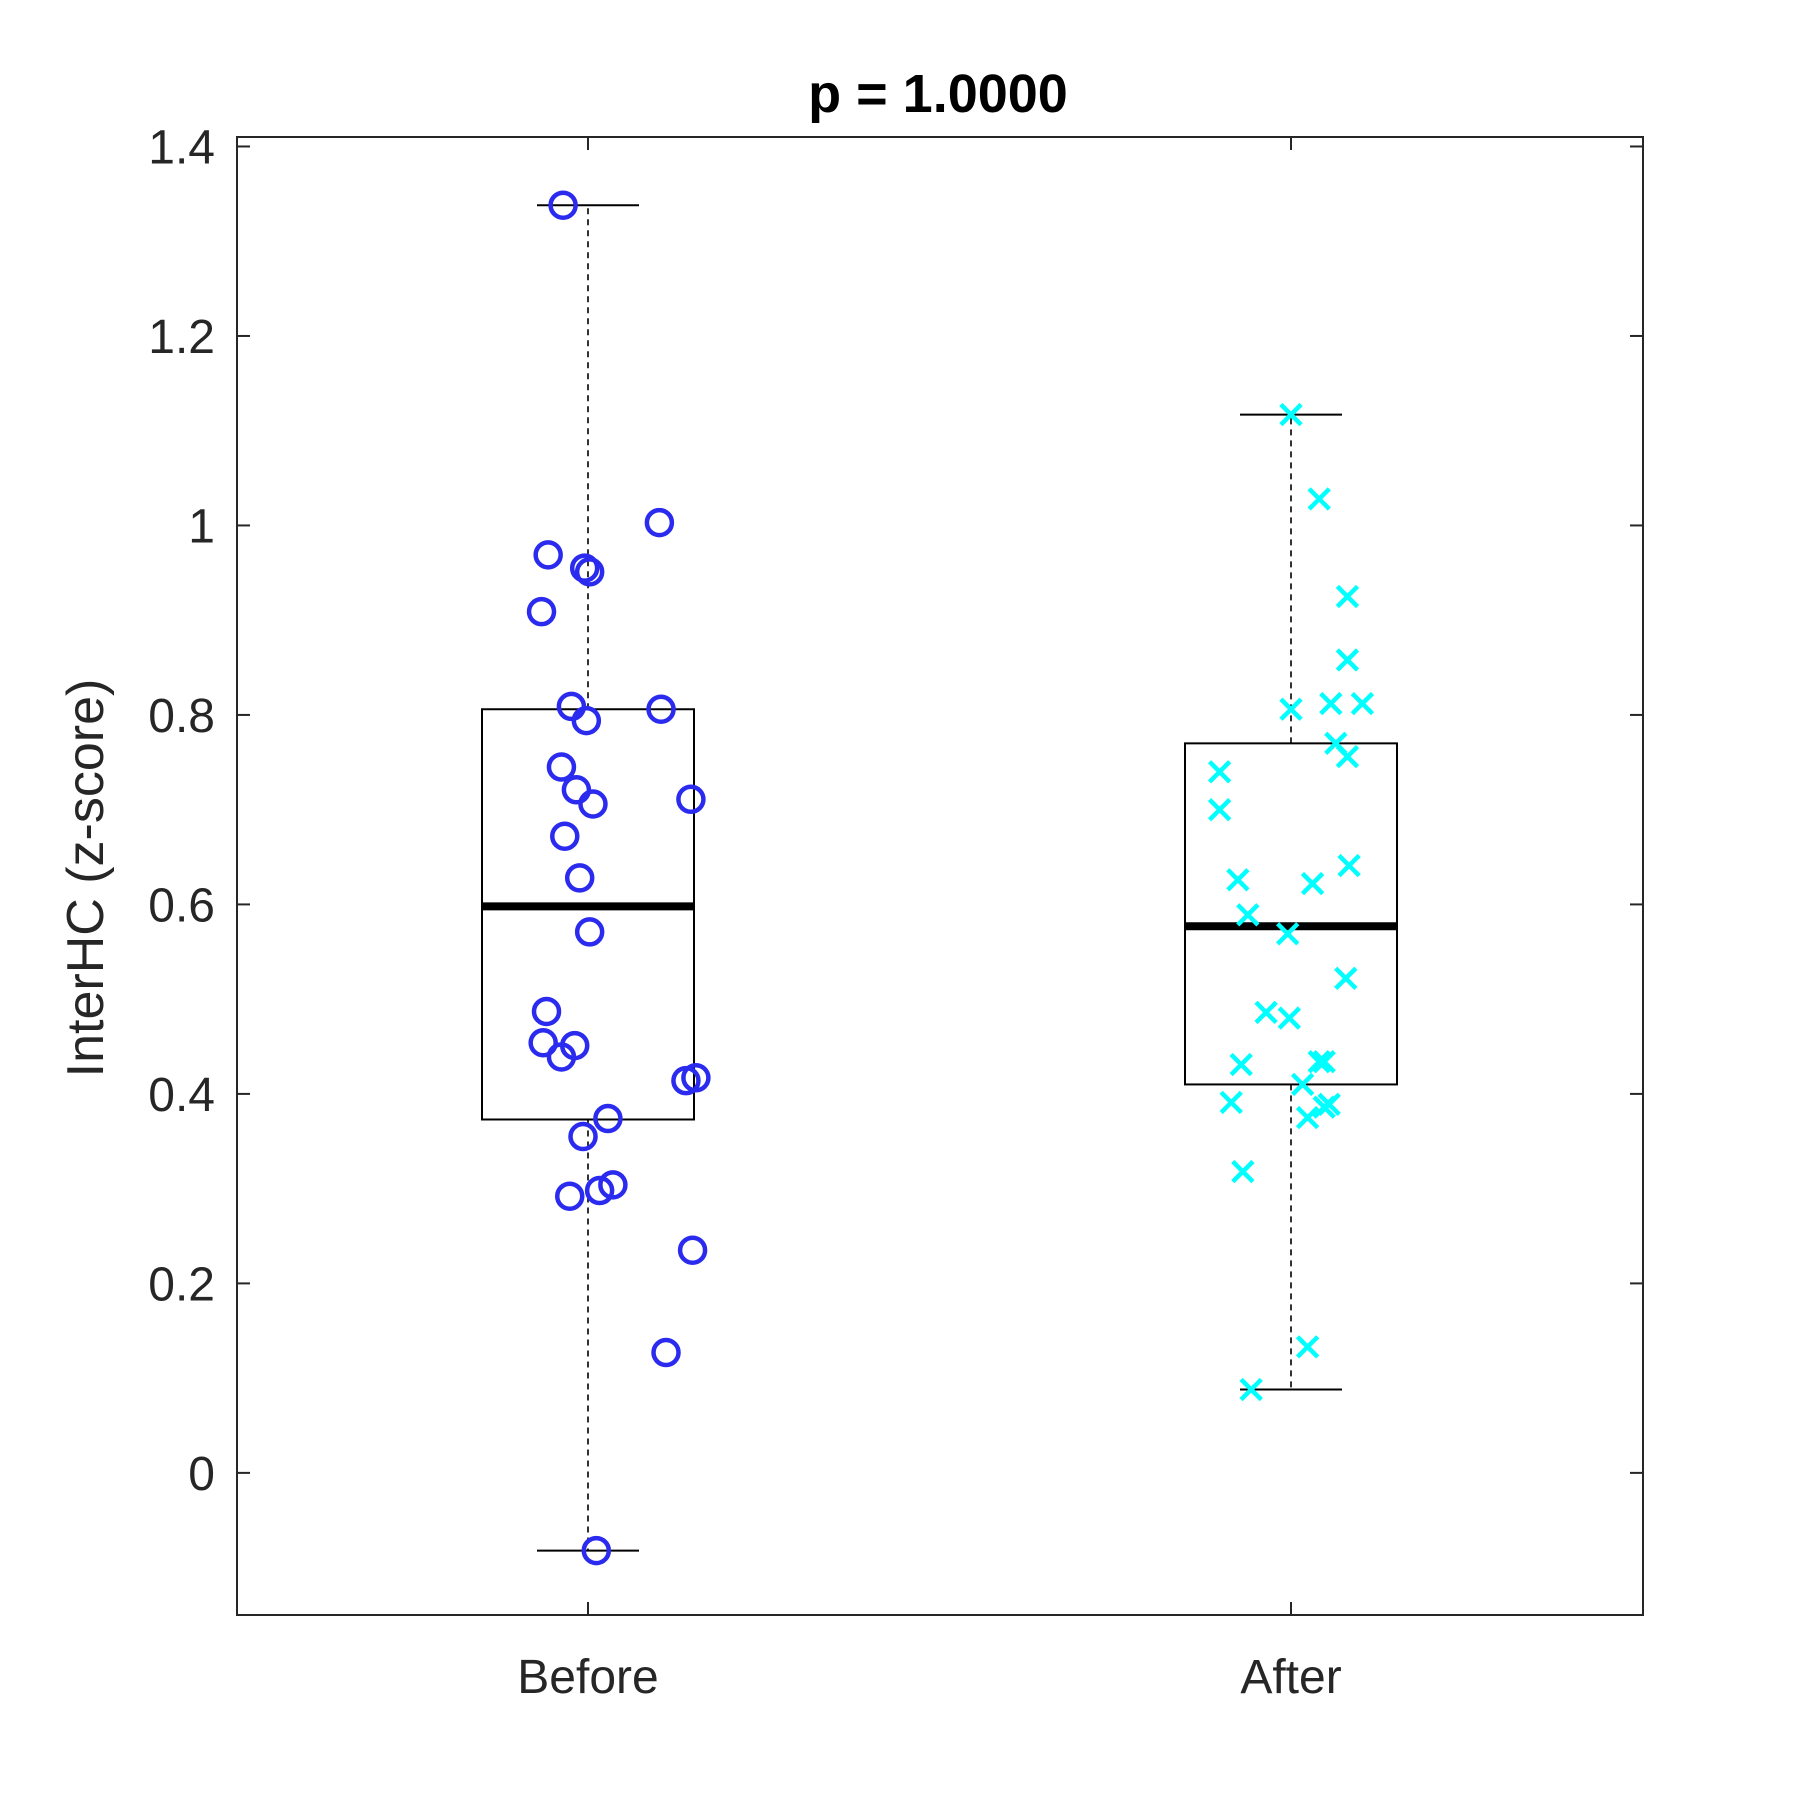 This screenshot has height=1800, width=1800. What do you see at coordinates (181, 716) in the screenshot?
I see `y-tick-label: 0.8` at bounding box center [181, 716].